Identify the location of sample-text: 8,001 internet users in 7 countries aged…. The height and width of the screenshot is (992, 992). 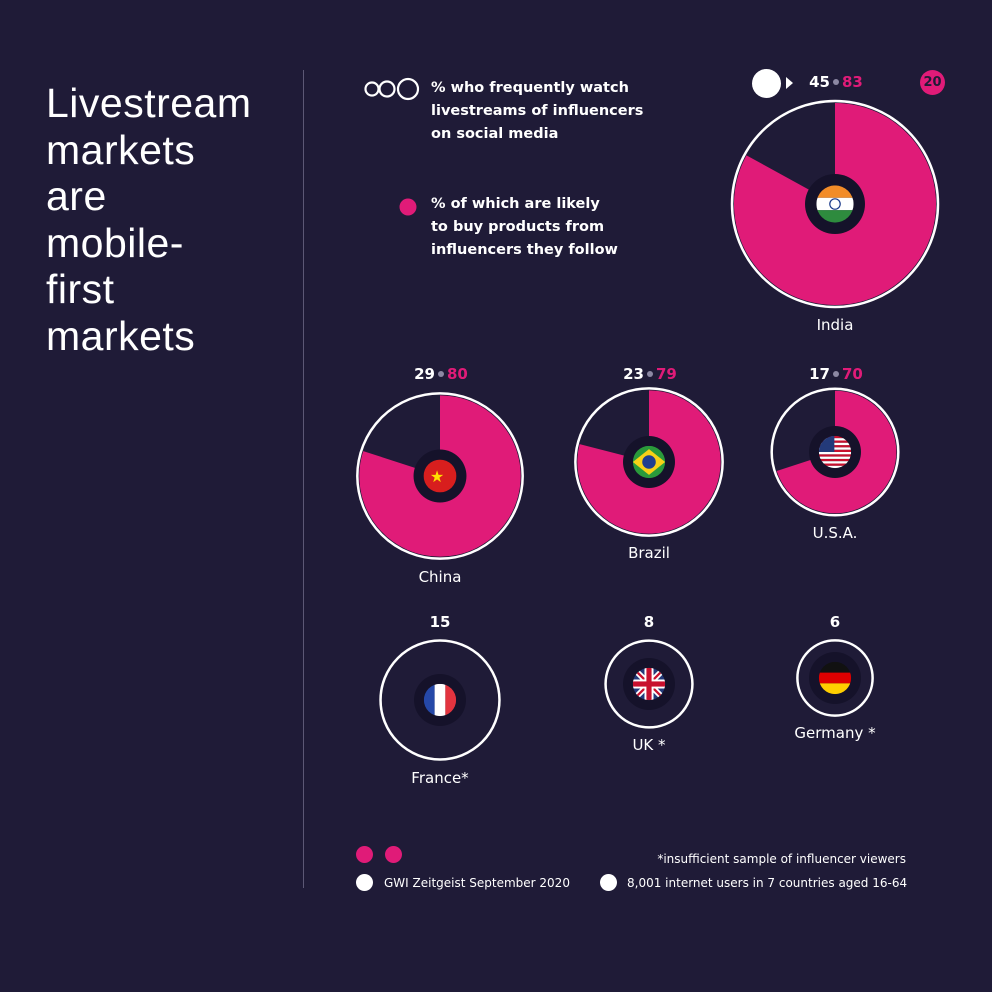
(767, 883).